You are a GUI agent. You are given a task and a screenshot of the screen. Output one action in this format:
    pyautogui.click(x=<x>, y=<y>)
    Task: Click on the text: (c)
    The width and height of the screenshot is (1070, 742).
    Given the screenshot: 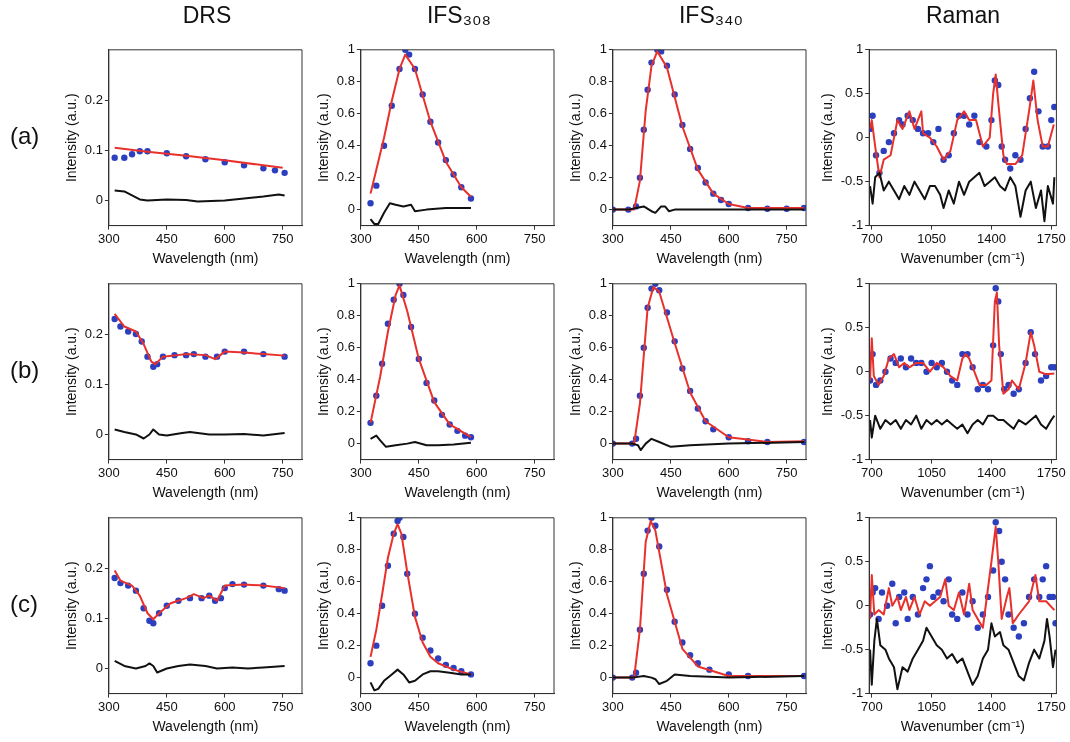 What is the action you would take?
    pyautogui.click(x=24, y=604)
    